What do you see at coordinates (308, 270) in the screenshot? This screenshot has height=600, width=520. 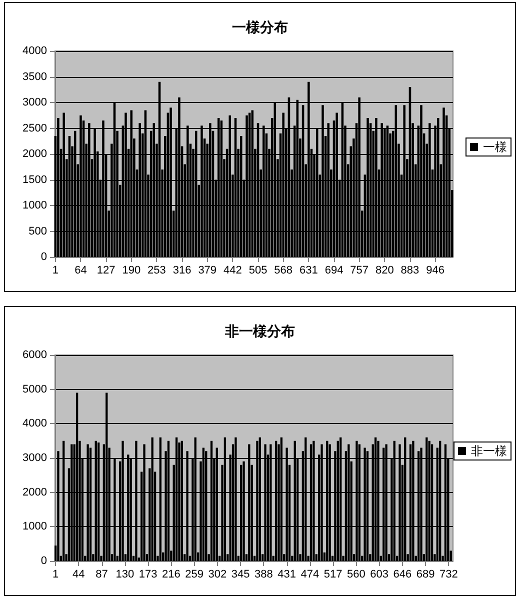 I see `x-tick-label: 631` at bounding box center [308, 270].